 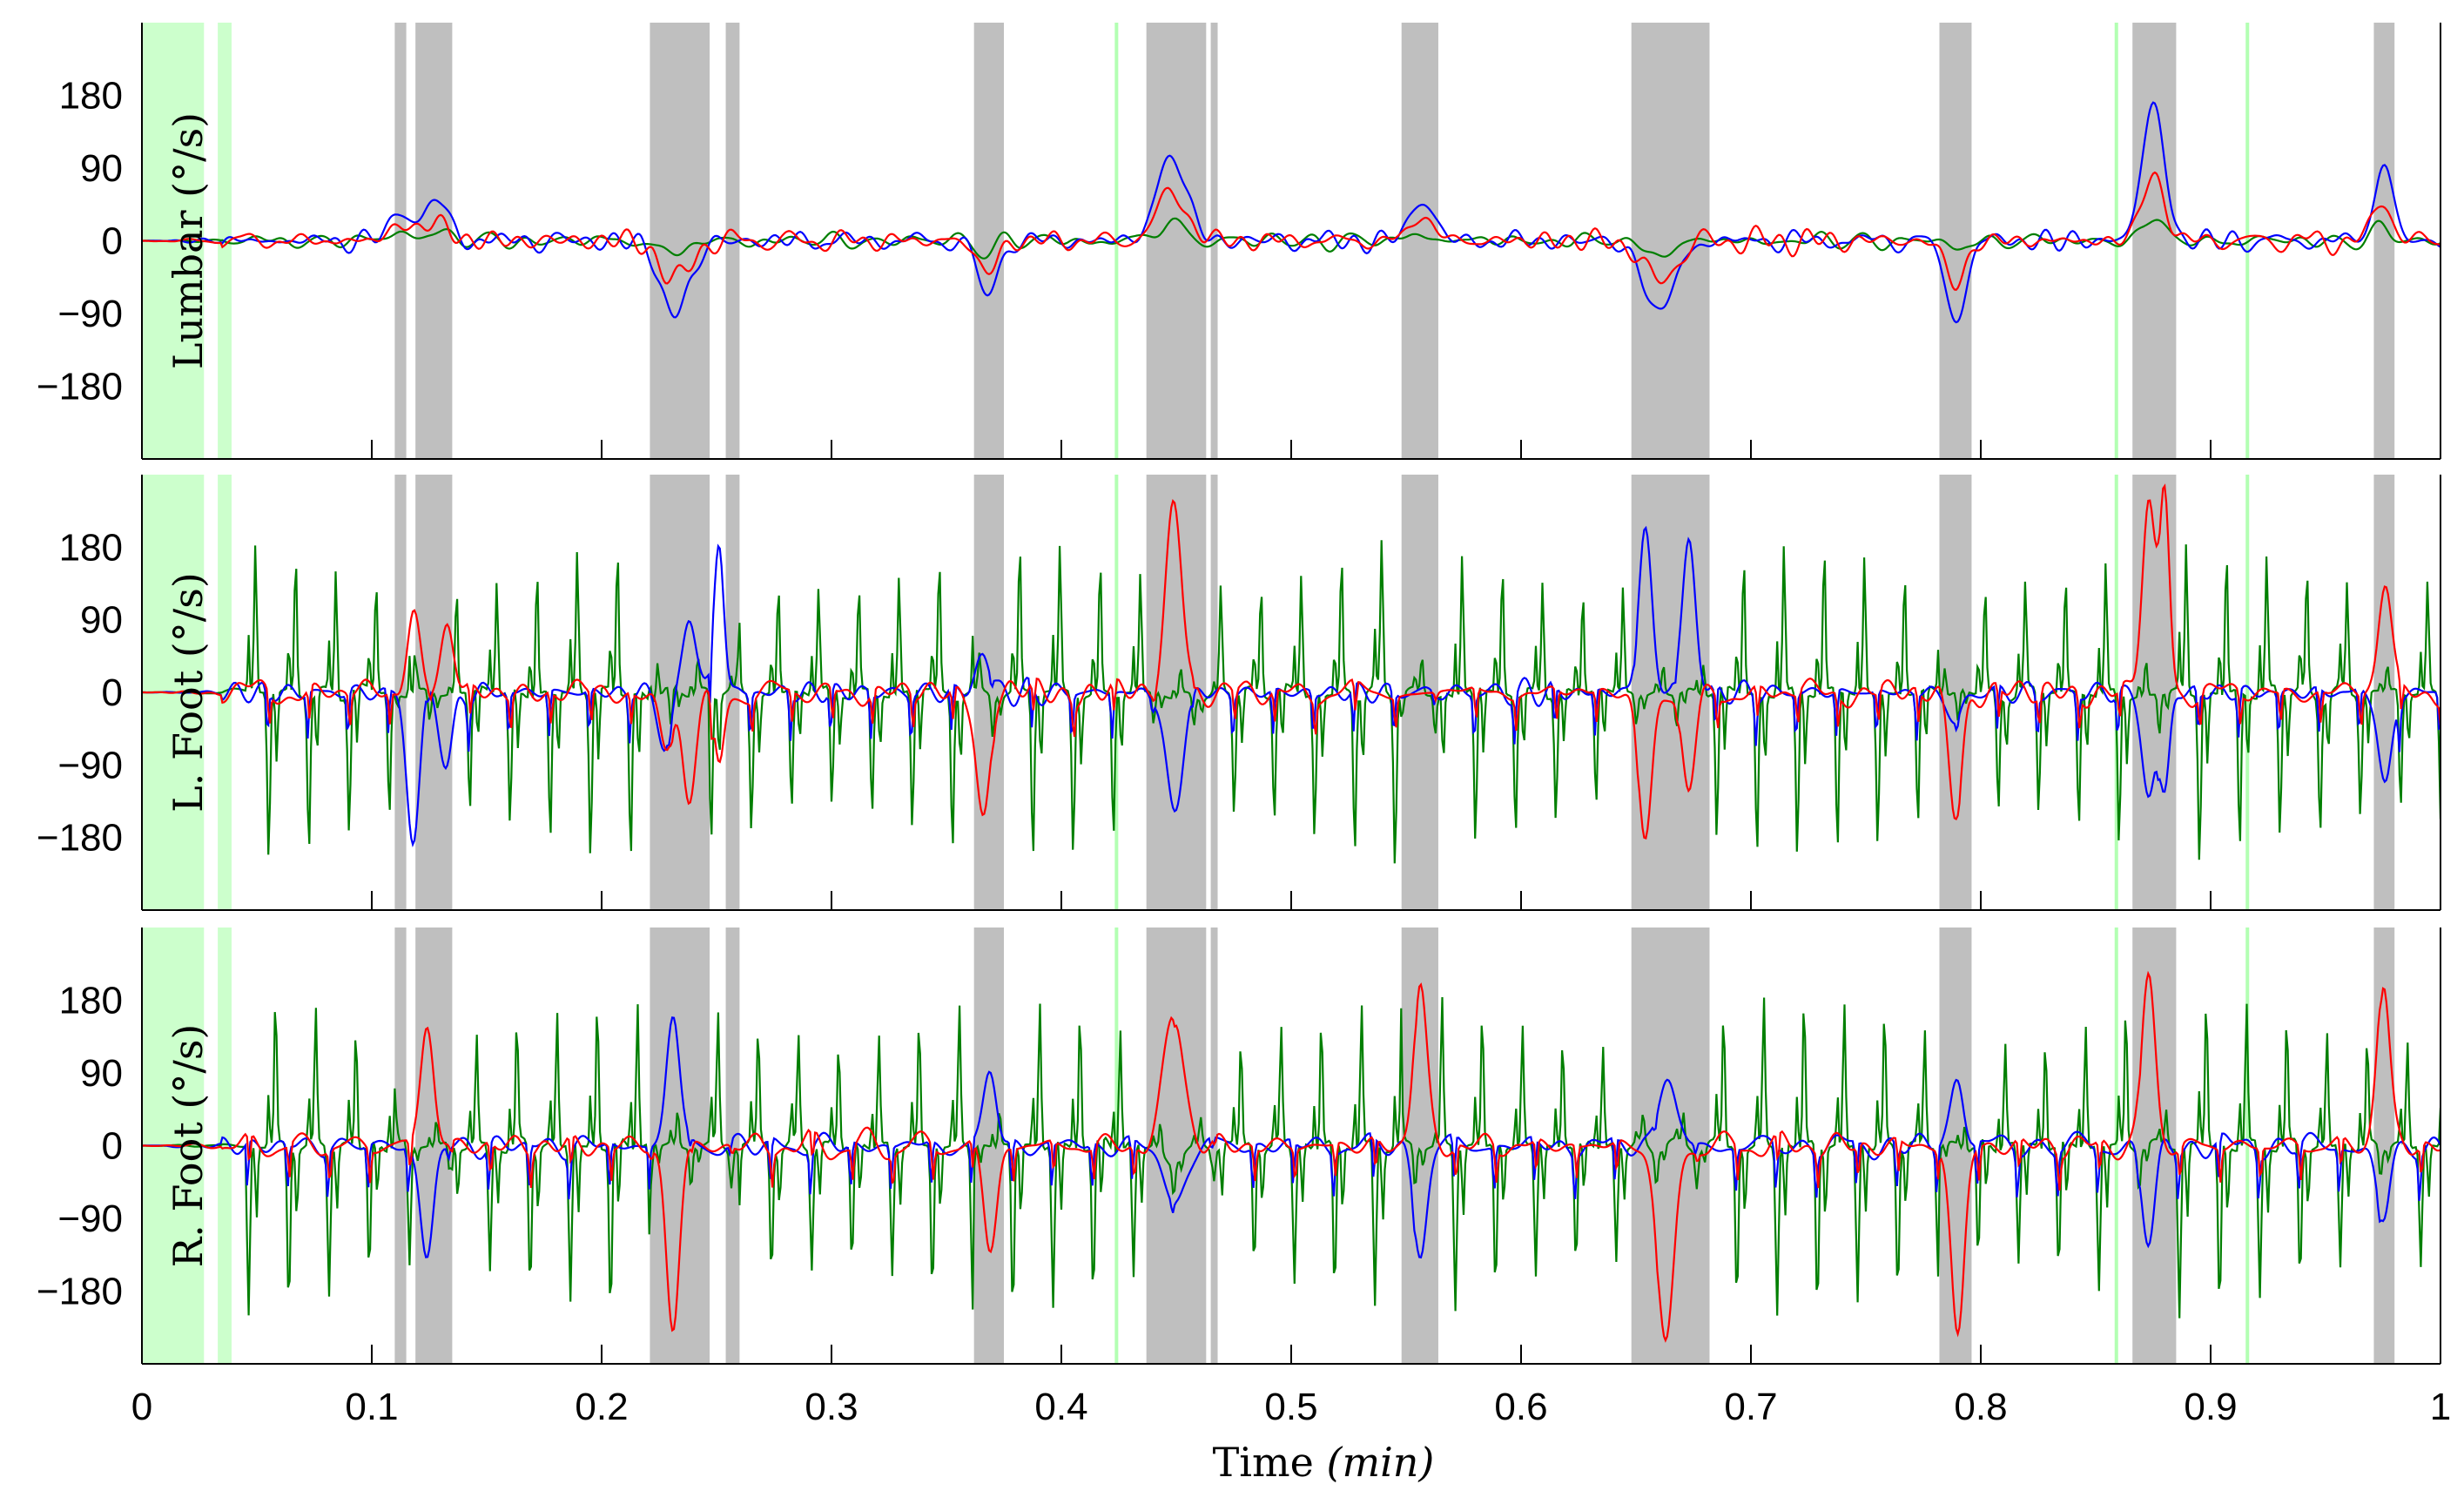 What do you see at coordinates (2211, 1407) in the screenshot?
I see `x-tick-label: 0.9` at bounding box center [2211, 1407].